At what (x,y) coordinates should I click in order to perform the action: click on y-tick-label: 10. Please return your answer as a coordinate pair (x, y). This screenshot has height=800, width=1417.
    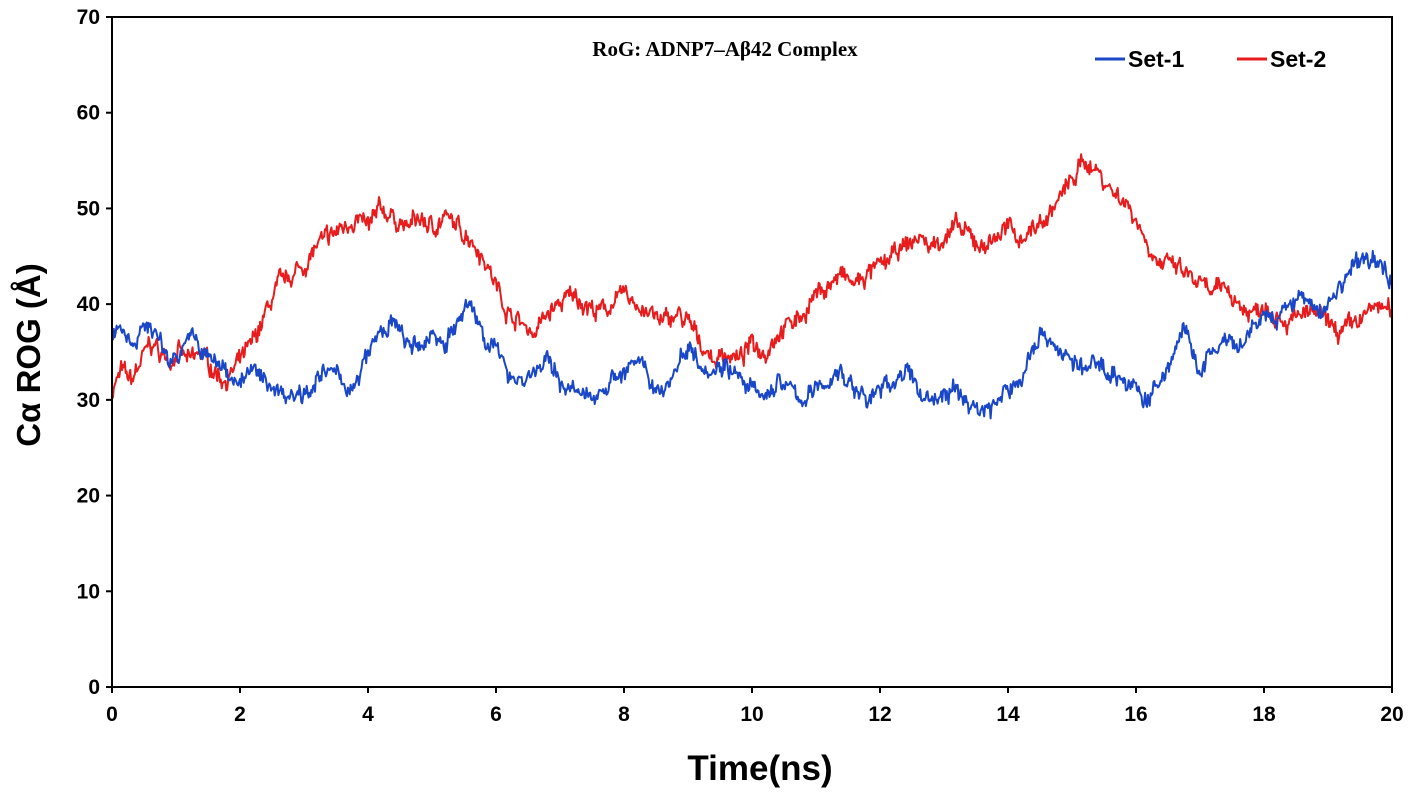
    Looking at the image, I should click on (88, 591).